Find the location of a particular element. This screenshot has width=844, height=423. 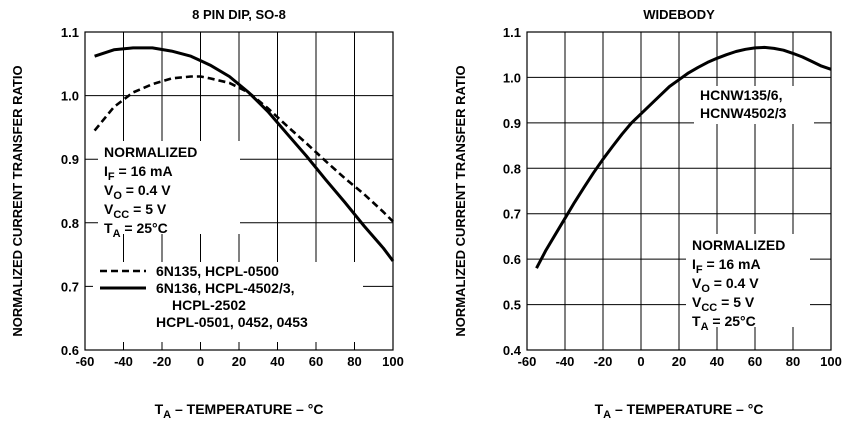

legend-label: HCPL-2502 is located at coordinates (209, 305).